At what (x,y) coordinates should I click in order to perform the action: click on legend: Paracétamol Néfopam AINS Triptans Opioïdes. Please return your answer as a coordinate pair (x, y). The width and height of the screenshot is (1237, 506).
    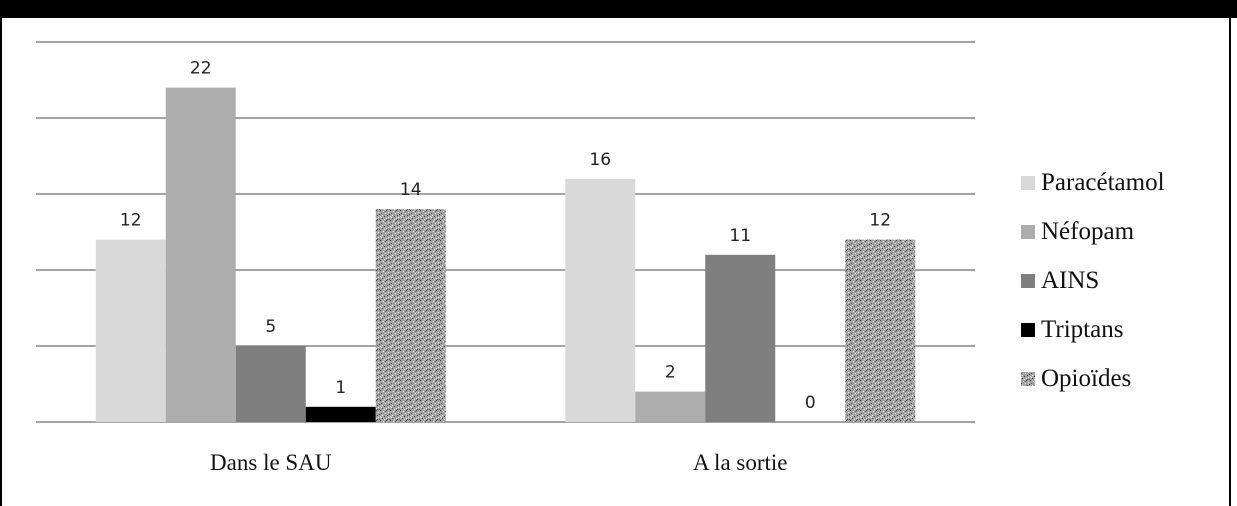
    Looking at the image, I should click on (1093, 280).